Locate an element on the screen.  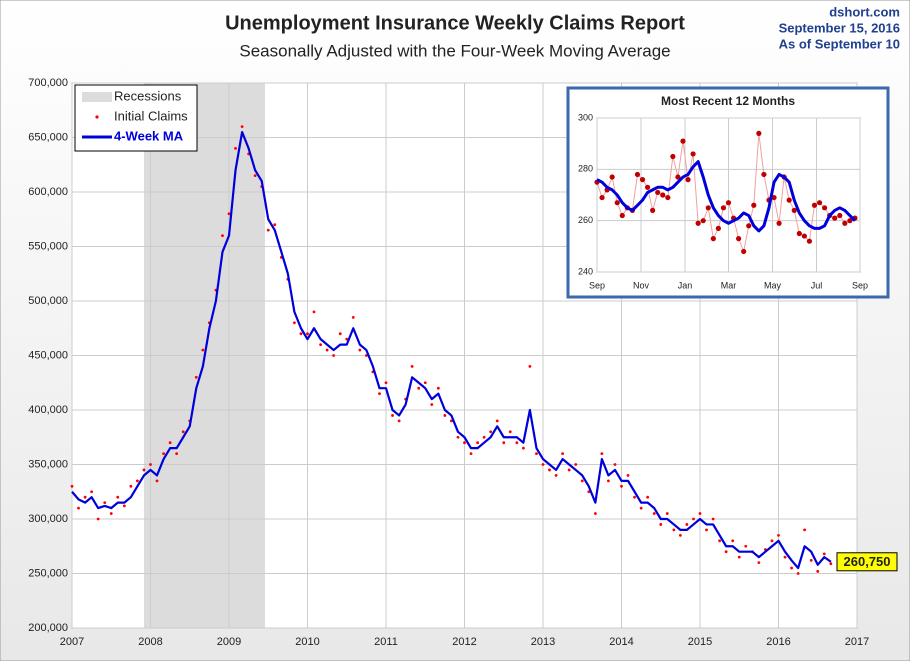
source: September 15, 2016 is located at coordinates (839, 27).